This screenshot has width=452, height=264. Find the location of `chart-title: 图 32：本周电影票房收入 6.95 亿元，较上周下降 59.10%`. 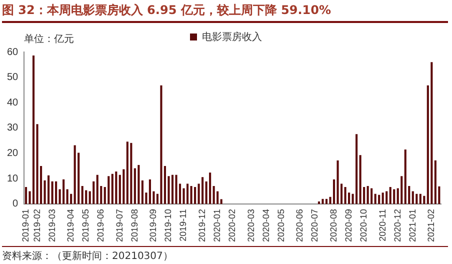

chart-title: 图 32：本周电影票房收入 6.95 亿元，较上周下降 59.10% is located at coordinates (225, 12).